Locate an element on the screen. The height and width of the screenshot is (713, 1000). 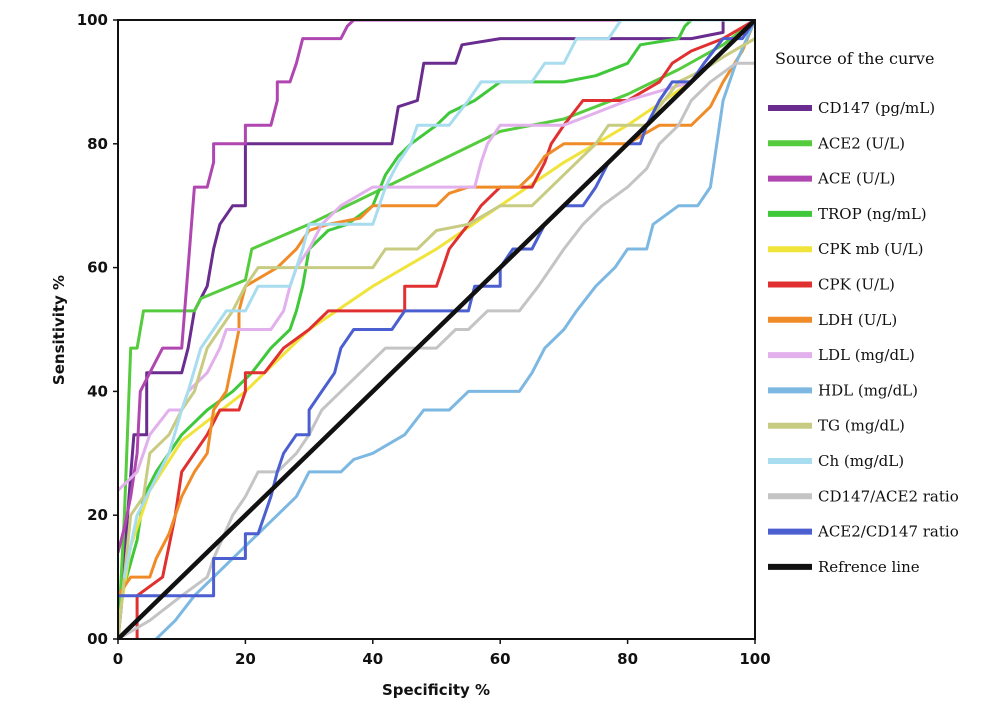
legend-item: ACE2 (U/L) is located at coordinates (836, 143).